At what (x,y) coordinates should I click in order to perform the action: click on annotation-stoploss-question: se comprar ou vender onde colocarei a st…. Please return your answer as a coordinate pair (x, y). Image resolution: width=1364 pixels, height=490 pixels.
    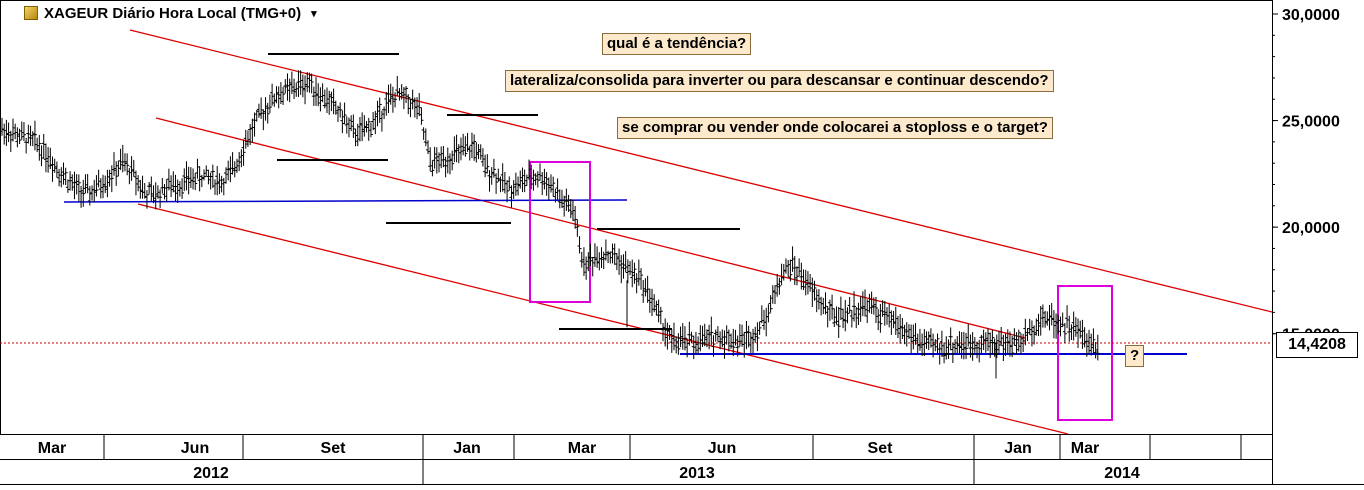
    Looking at the image, I should click on (835, 128).